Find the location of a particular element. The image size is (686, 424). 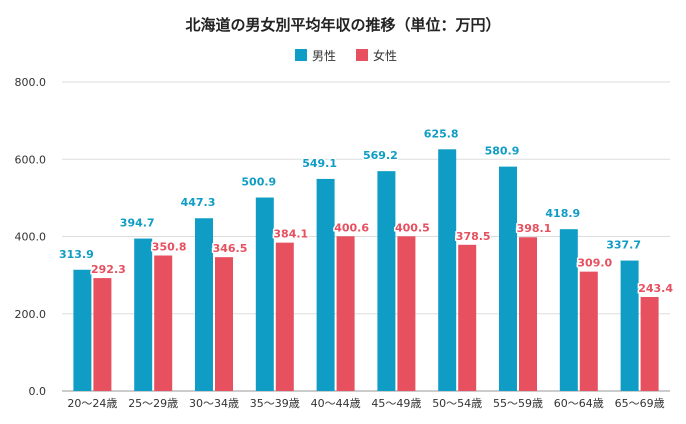

data-label-male: 447.3 is located at coordinates (198, 202).